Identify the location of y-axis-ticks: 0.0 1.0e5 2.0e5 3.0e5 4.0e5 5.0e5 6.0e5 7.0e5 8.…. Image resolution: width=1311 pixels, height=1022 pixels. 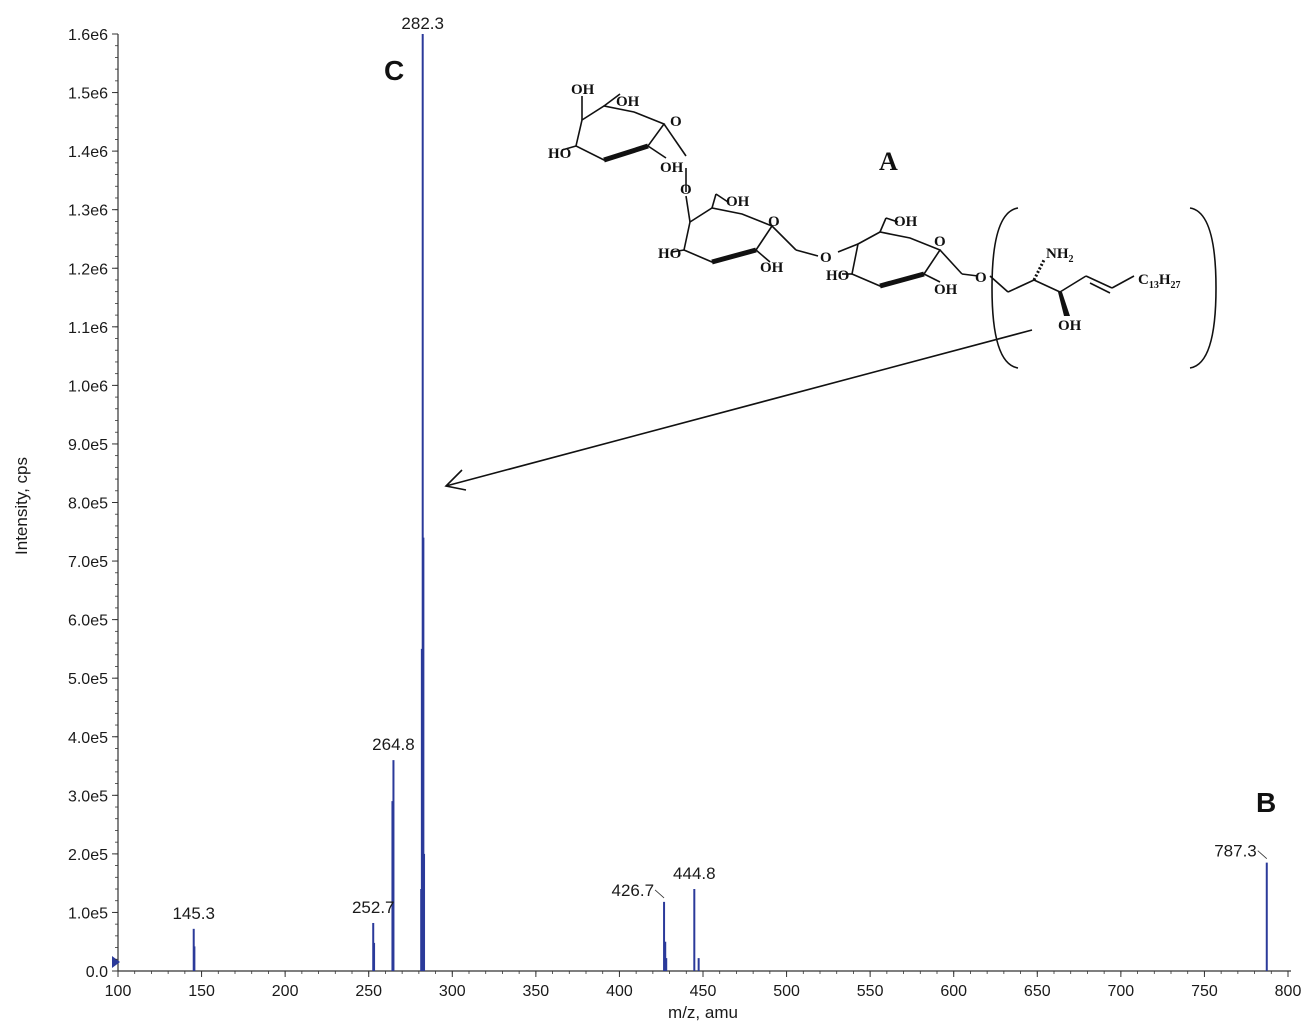
(93, 504).